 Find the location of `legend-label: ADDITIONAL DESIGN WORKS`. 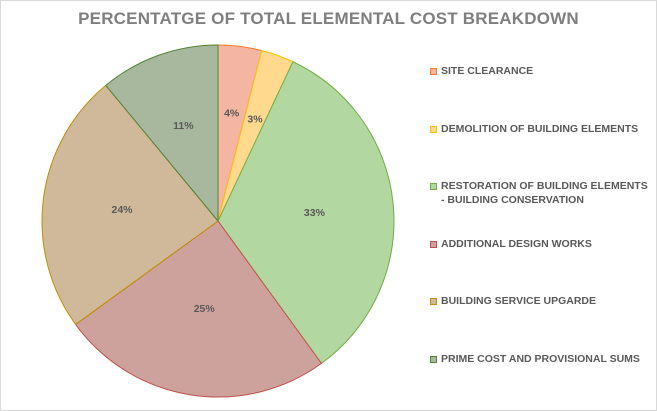

legend-label: ADDITIONAL DESIGN WORKS is located at coordinates (516, 244).